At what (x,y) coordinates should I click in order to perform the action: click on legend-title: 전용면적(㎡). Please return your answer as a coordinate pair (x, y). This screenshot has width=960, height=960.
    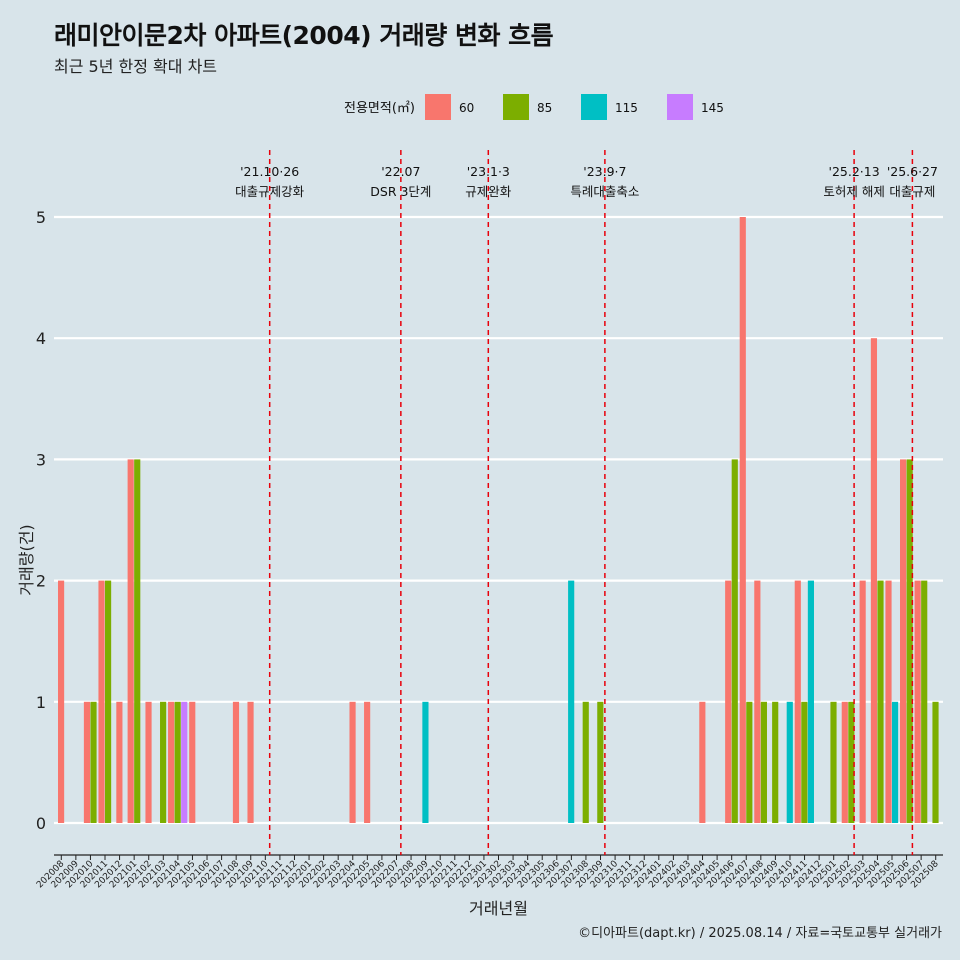
    Looking at the image, I should click on (379, 108).